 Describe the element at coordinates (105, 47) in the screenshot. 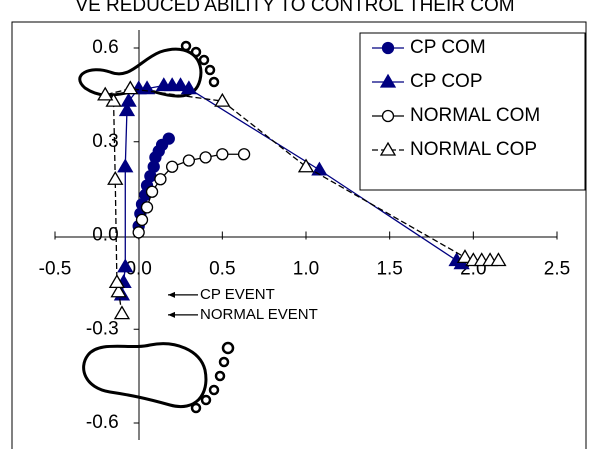

I see `y-tick-label: 0.6` at that location.